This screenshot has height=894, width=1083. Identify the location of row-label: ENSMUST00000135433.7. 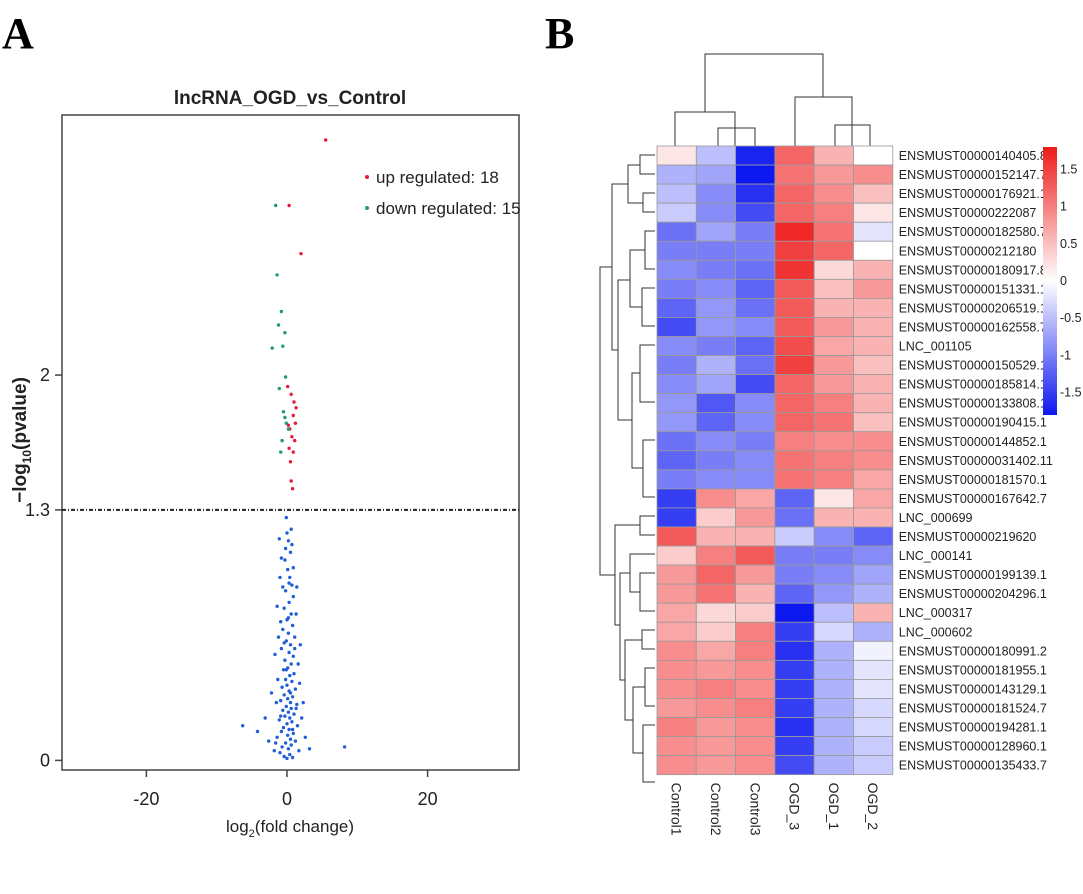
(973, 766).